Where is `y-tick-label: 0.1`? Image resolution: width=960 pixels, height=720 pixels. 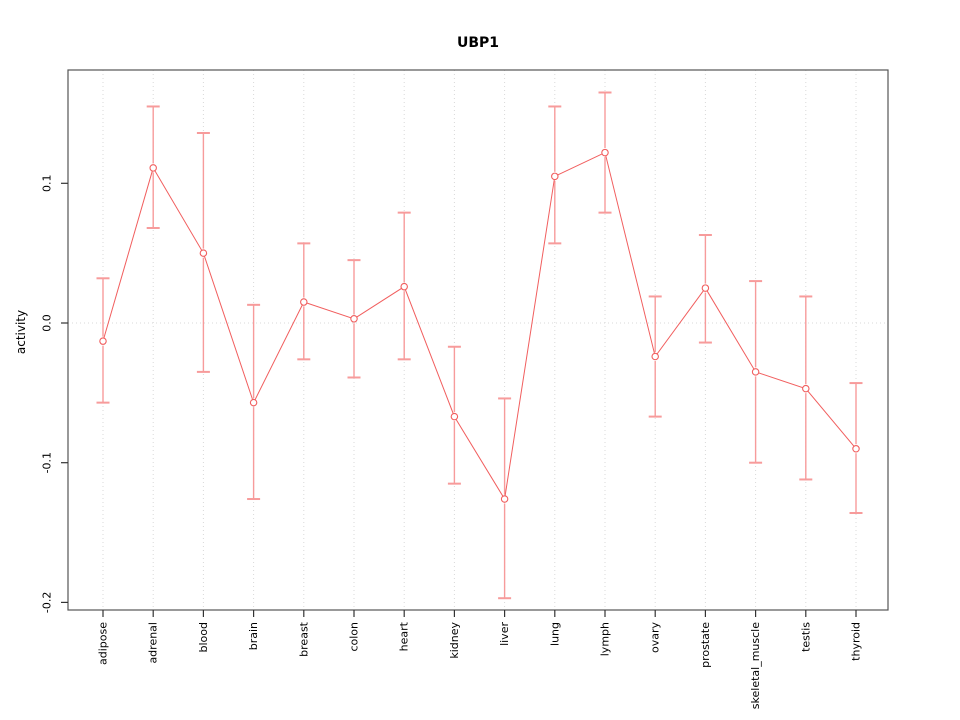
y-tick-label: 0.1 is located at coordinates (47, 184).